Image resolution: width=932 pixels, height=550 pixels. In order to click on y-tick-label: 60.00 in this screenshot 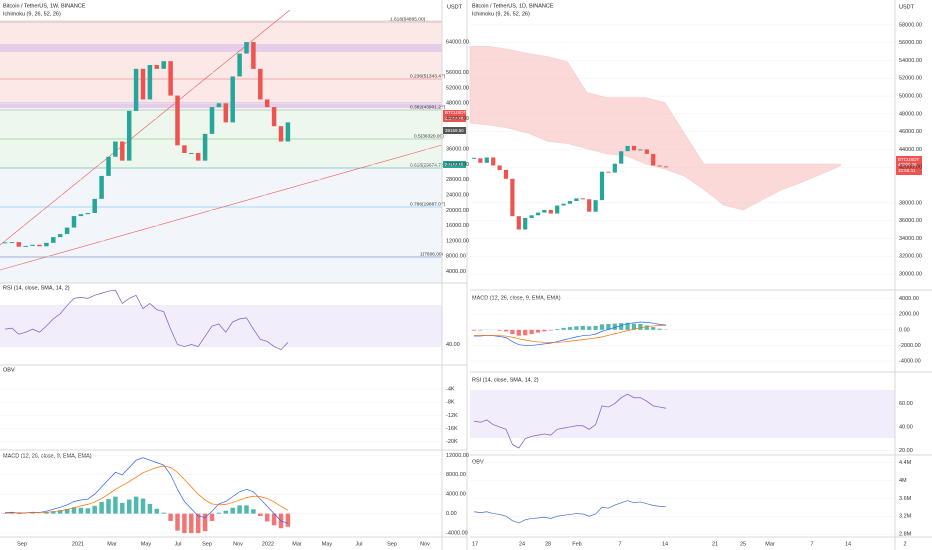, I will do `click(906, 404)`.